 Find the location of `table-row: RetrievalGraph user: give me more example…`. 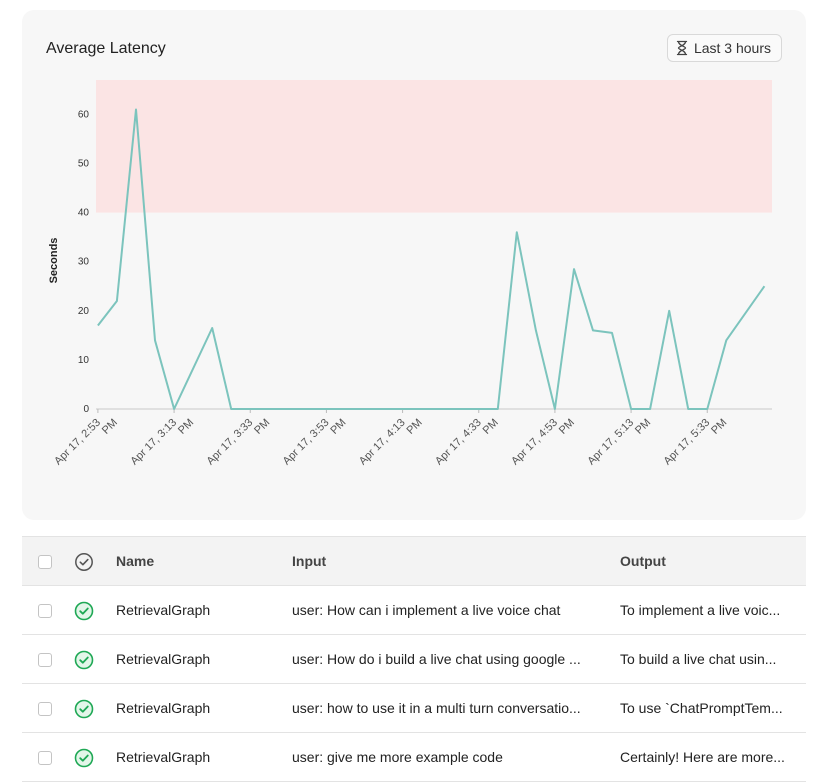

table-row: RetrievalGraph user: give me more example… is located at coordinates (414, 757).